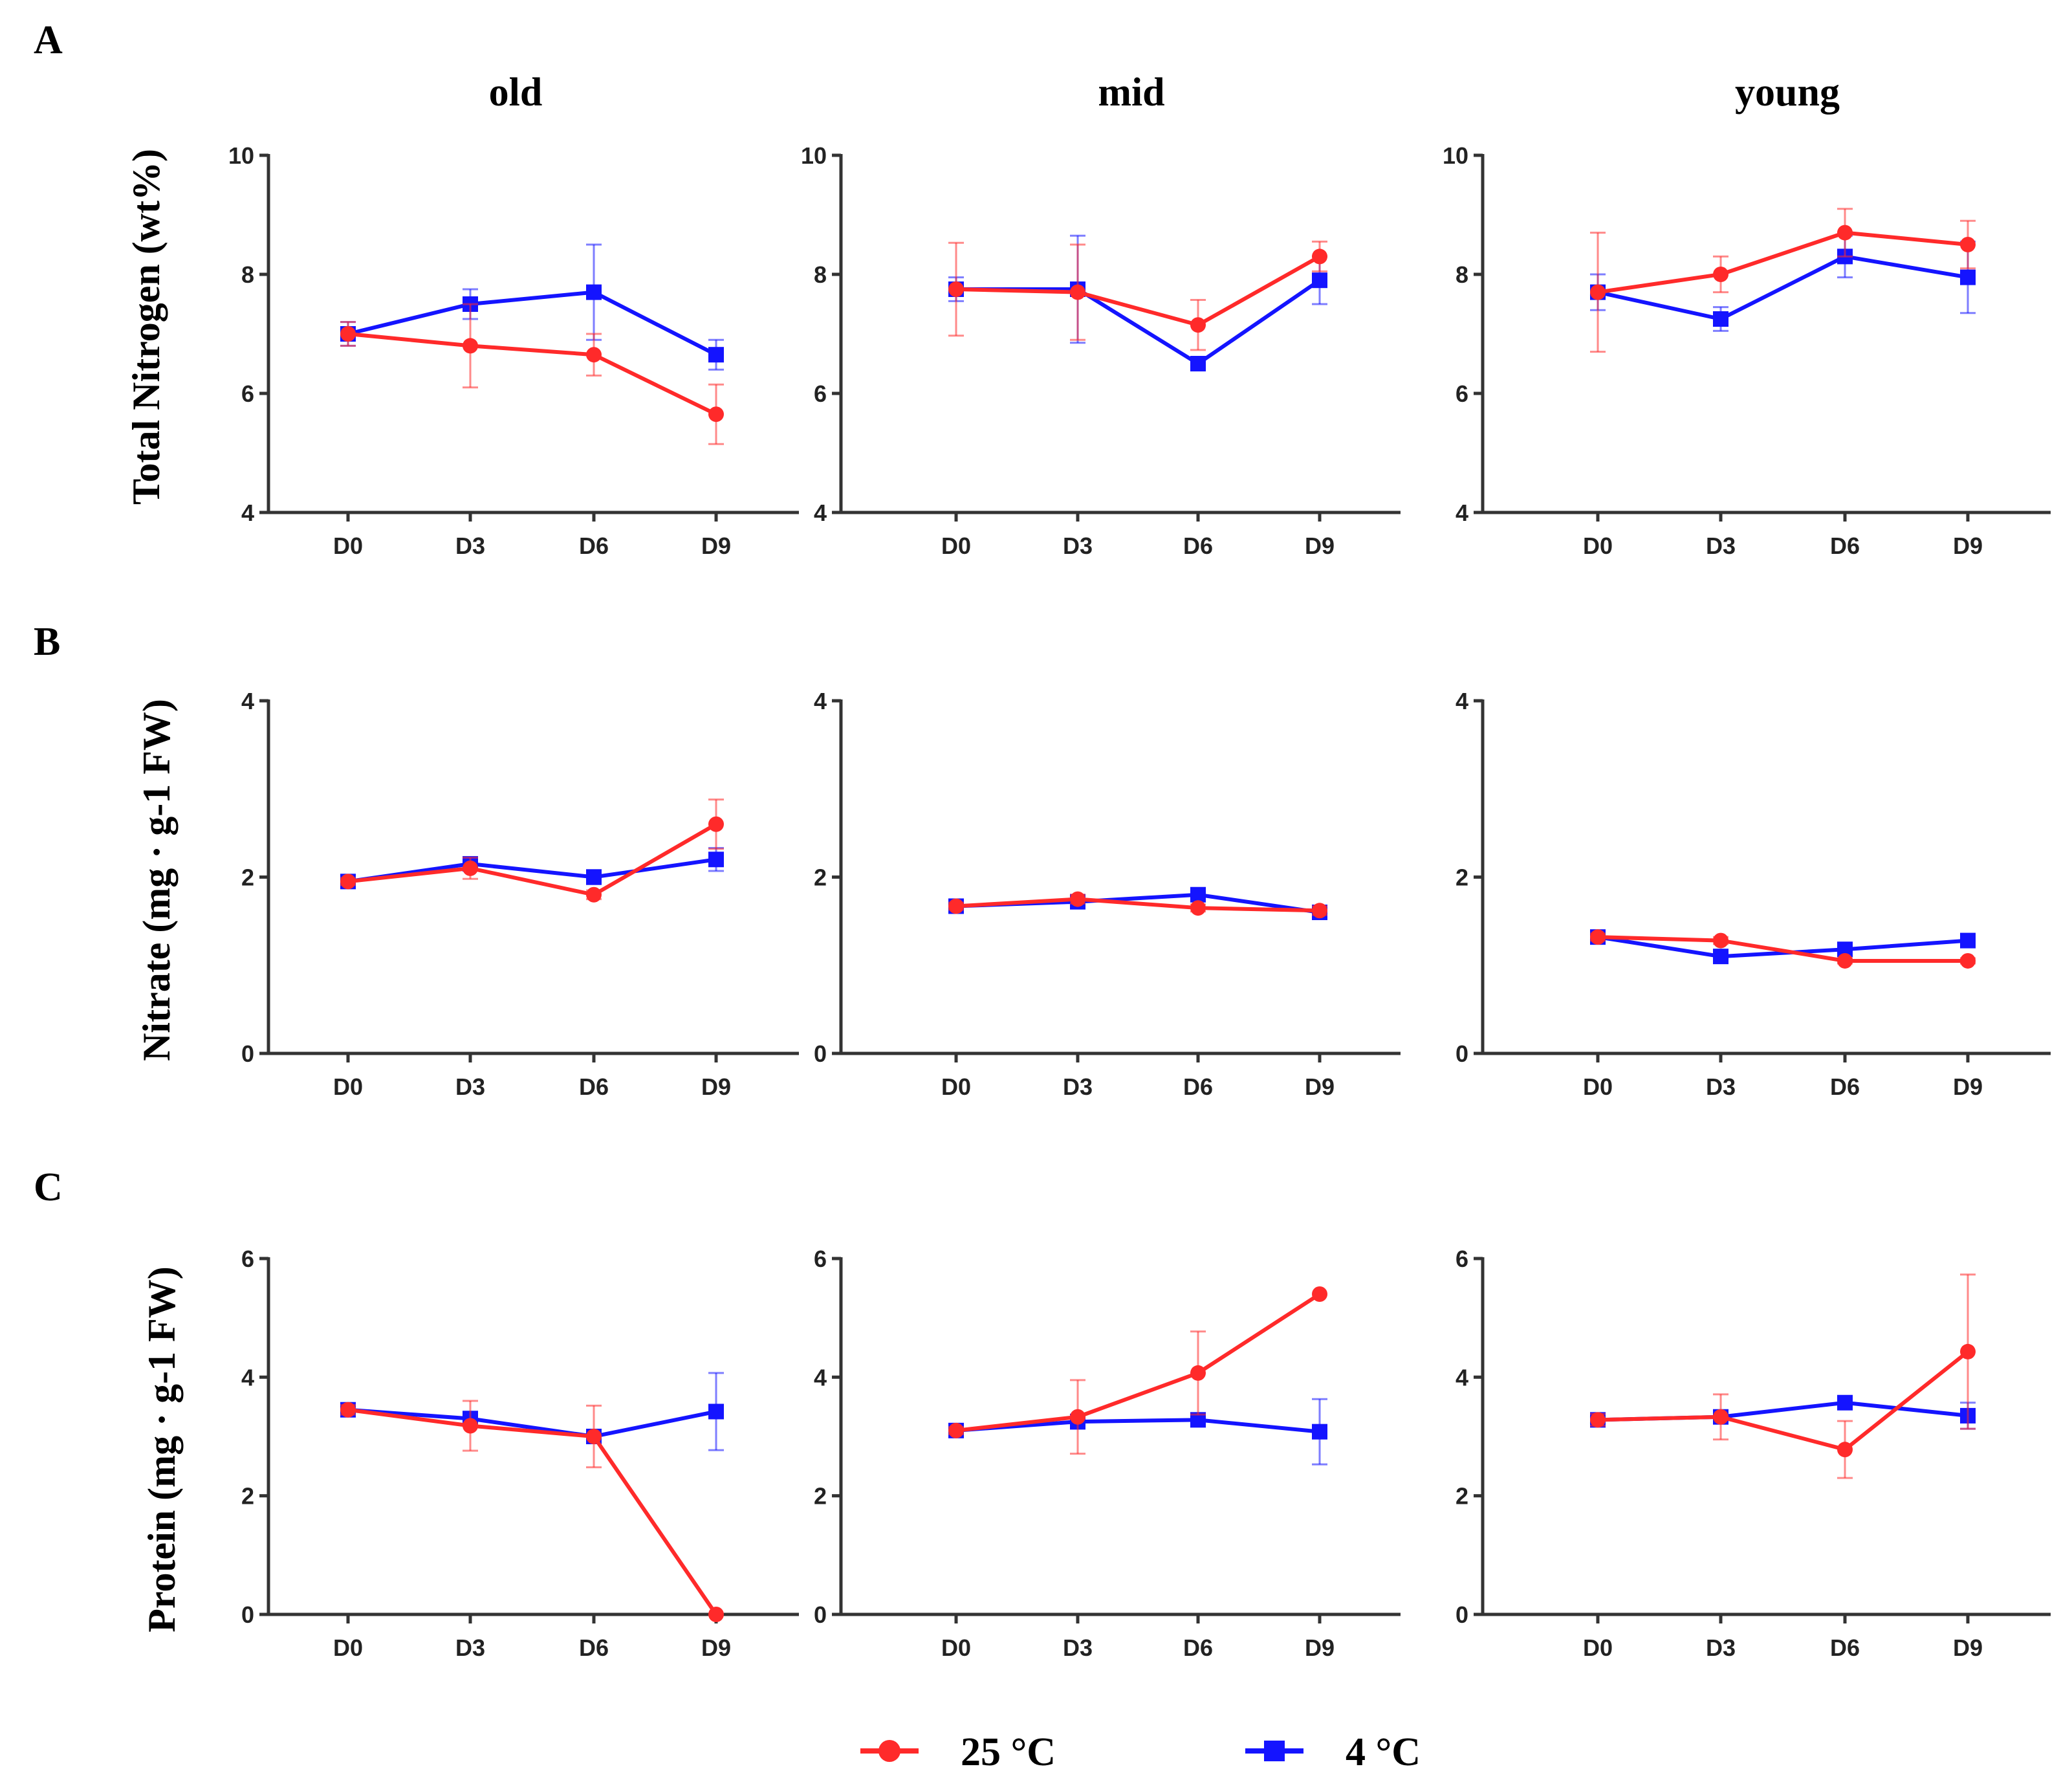 The width and height of the screenshot is (2072, 1782). Describe the element at coordinates (48, 40) in the screenshot. I see `panel-letter-a: A` at that location.